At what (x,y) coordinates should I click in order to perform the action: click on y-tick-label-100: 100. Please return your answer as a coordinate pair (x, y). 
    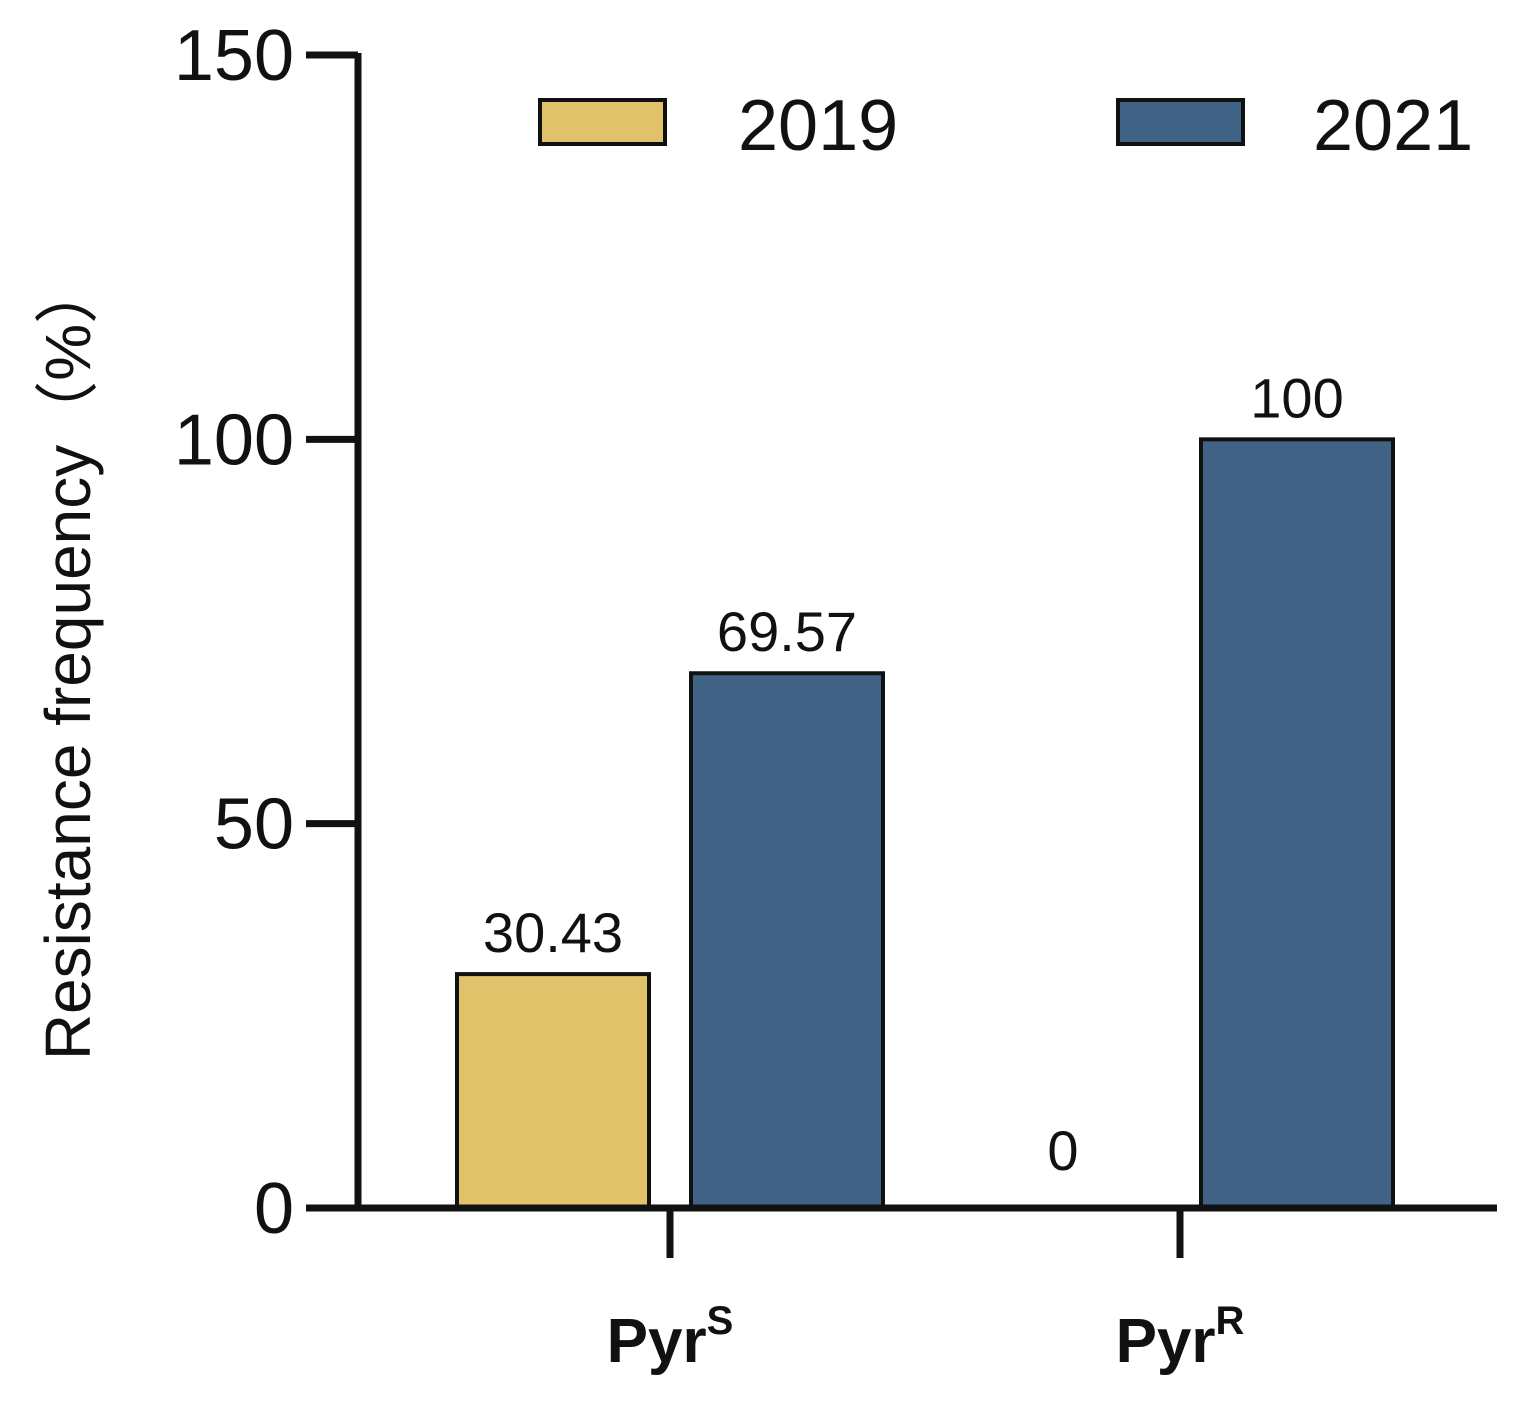
    Looking at the image, I should click on (234, 440).